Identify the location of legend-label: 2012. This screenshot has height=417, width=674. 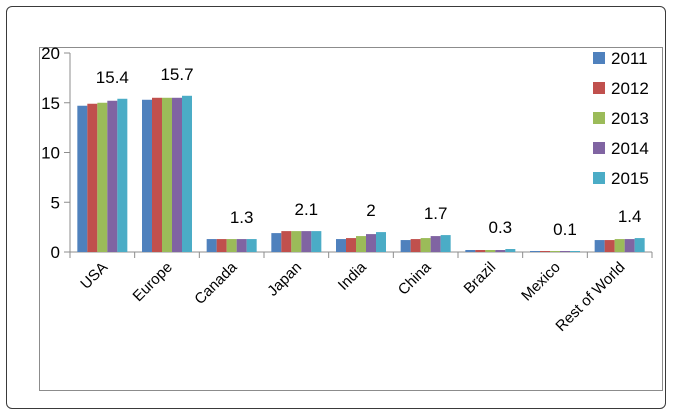
(630, 88).